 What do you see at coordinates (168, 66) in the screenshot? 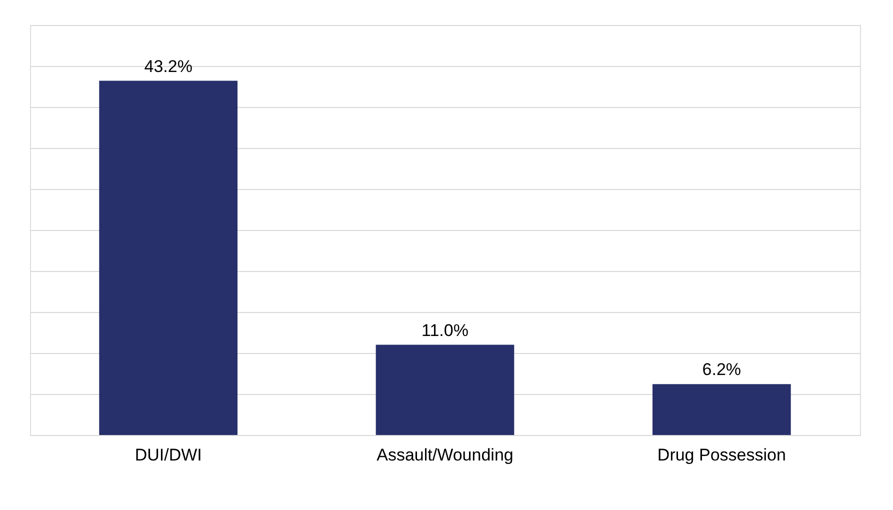
I see `data-label: 43.2%` at bounding box center [168, 66].